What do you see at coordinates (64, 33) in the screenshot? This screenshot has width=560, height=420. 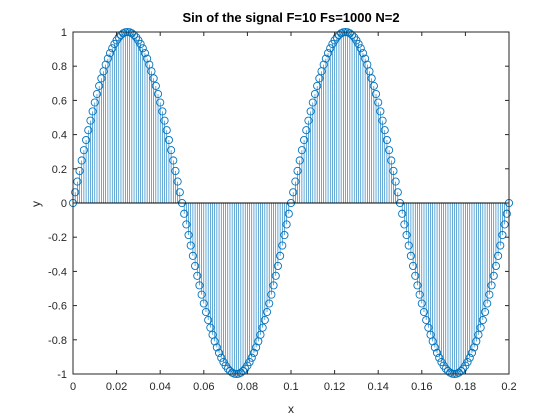 I see `y-tick-label: 1` at bounding box center [64, 33].